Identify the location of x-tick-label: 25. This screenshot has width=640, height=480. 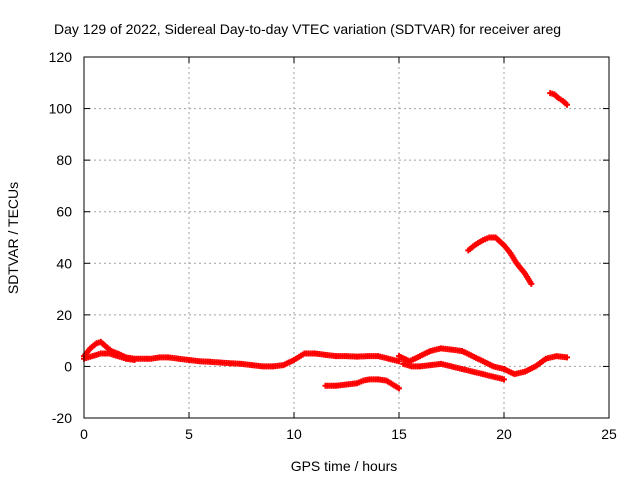
(609, 434).